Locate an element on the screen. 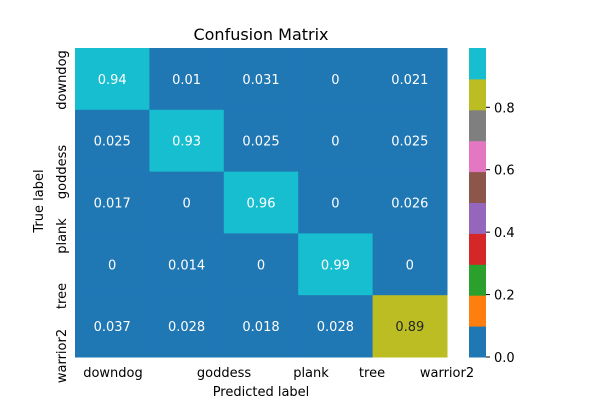 The image size is (600, 400). y-tick-label: plank is located at coordinates (62, 236).